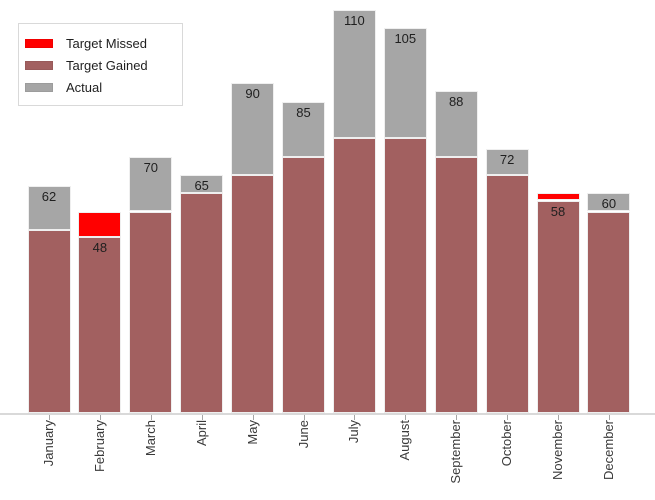  I want to click on bar-segment-actual-may, so click(253, 129).